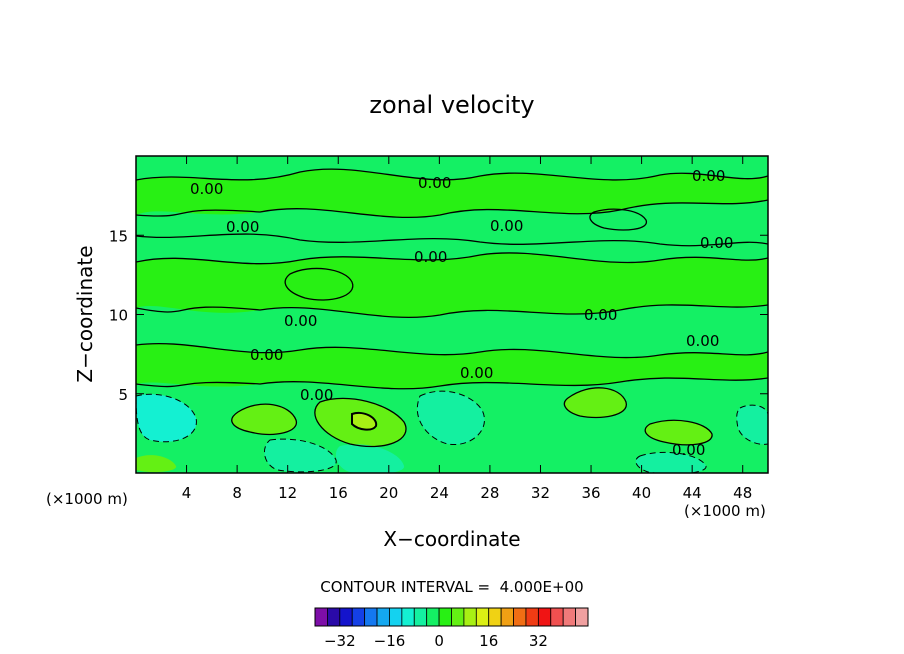  What do you see at coordinates (451, 587) in the screenshot?
I see `contour-interval-text: CONTOUR INTERVAL = 4.000E+00` at bounding box center [451, 587].